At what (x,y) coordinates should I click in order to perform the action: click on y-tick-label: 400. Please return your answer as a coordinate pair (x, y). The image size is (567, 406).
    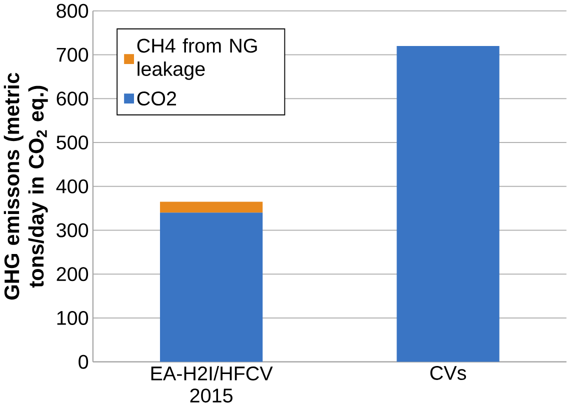
    Looking at the image, I should click on (72, 186).